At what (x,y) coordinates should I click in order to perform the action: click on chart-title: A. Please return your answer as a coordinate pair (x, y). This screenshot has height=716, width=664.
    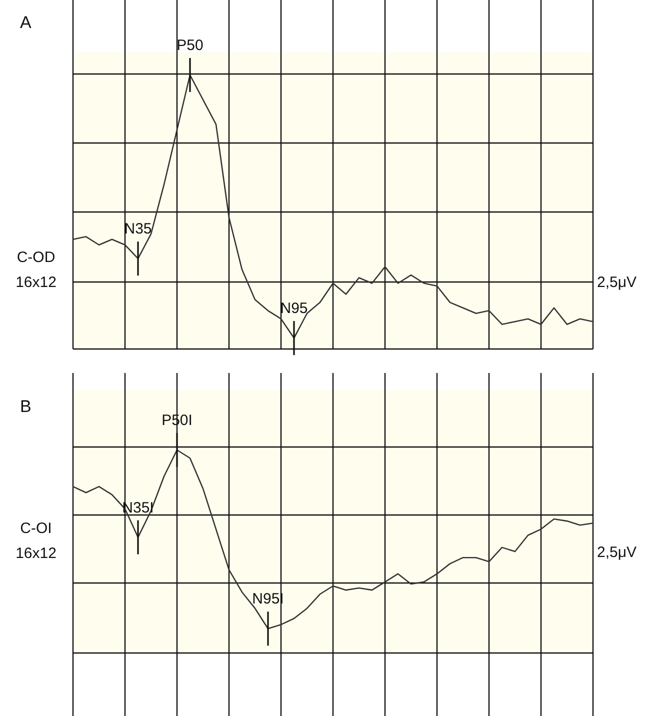
    Looking at the image, I should click on (26, 22).